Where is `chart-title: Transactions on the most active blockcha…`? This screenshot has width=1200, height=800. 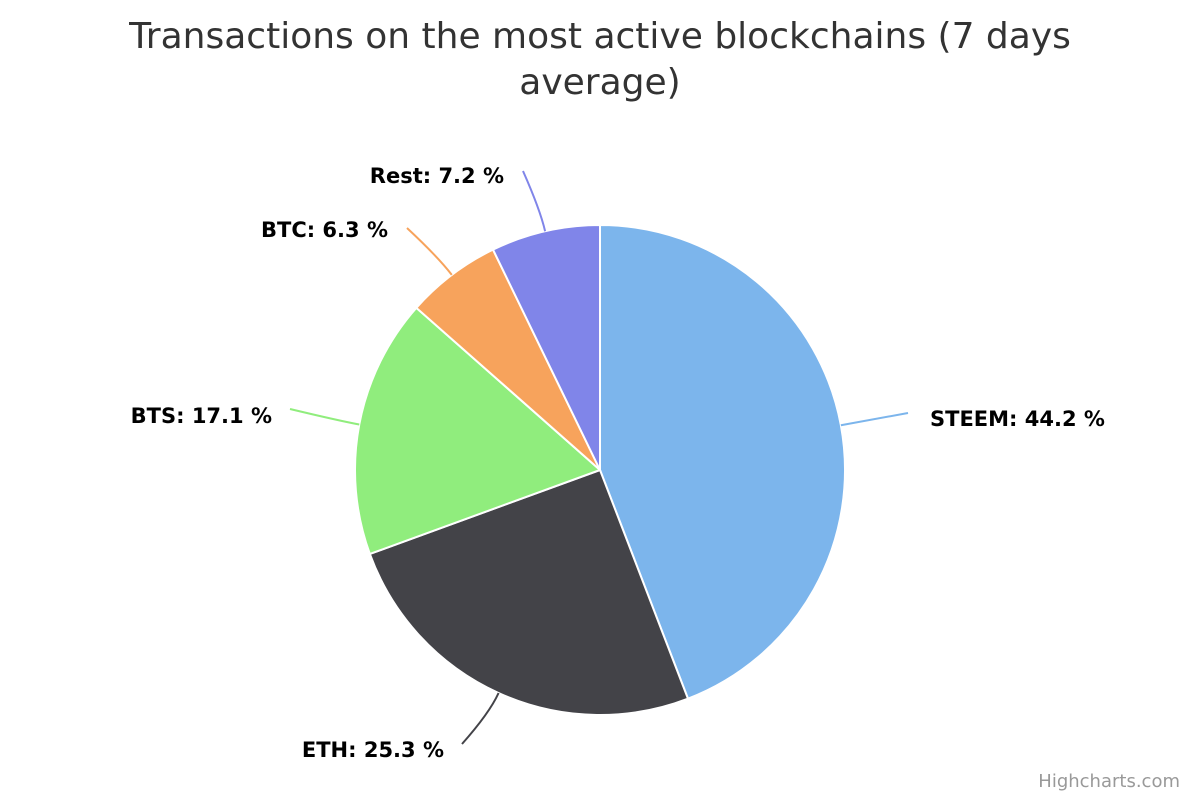
chart-title: Transactions on the most active blockcha… is located at coordinates (600, 59).